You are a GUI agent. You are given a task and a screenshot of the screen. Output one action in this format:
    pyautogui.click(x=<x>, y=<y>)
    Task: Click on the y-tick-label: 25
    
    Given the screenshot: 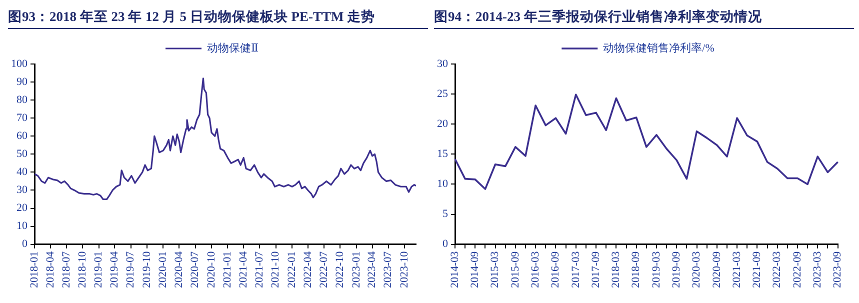 What is the action you would take?
    pyautogui.click(x=442, y=94)
    